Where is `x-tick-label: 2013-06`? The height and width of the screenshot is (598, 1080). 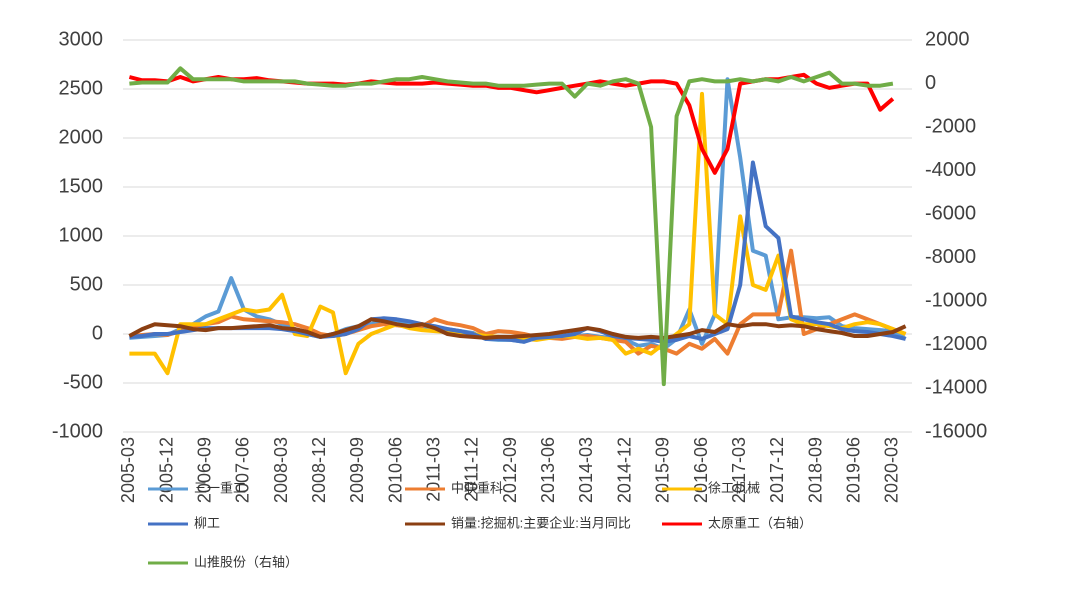 x-tick-label: 2013-06 is located at coordinates (548, 470).